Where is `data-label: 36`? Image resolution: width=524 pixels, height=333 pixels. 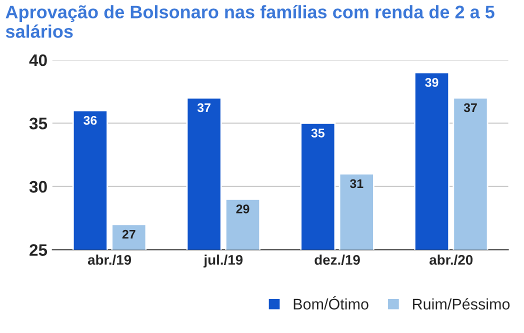 data-label: 36 is located at coordinates (90, 120).